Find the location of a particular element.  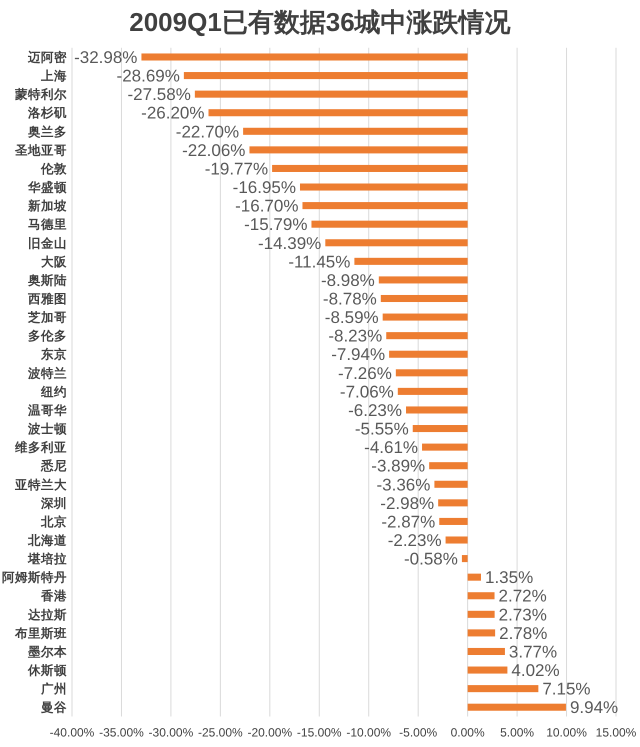

y-tick-label: 新加坡 is located at coordinates (47, 206).